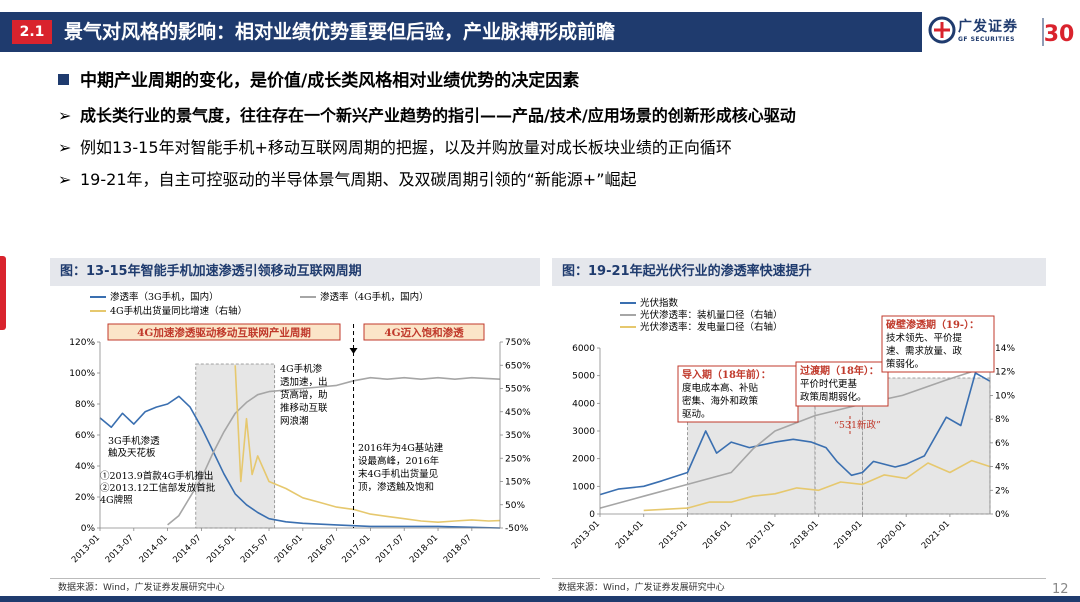 Image resolution: width=1080 pixels, height=602 pixels. What do you see at coordinates (986, 39) in the screenshot?
I see `logo-english-name: GF SECURITIES` at bounding box center [986, 39].